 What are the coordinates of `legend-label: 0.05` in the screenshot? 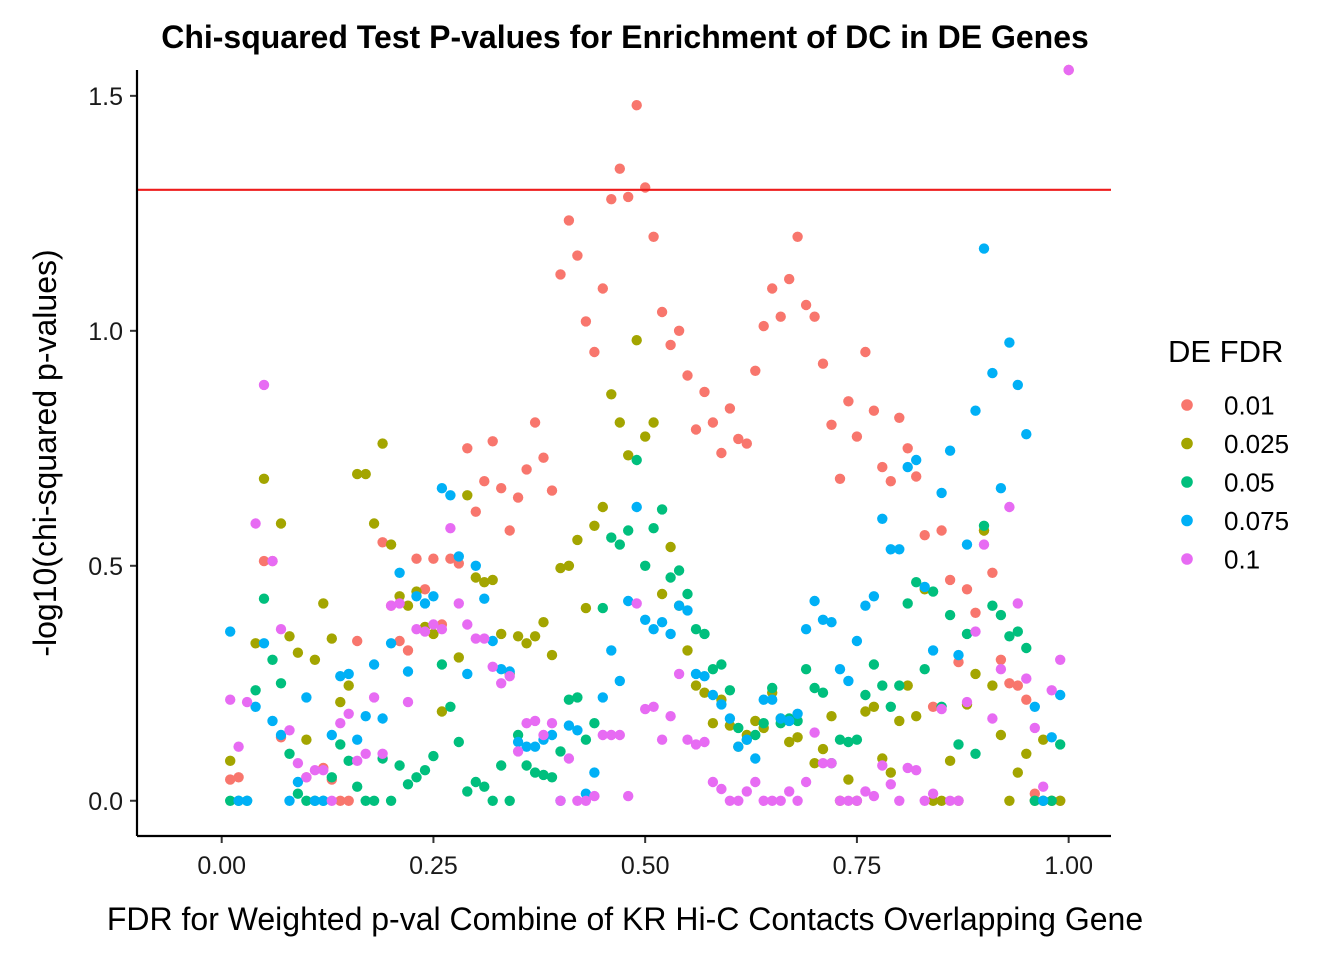 It's located at (1249, 483).